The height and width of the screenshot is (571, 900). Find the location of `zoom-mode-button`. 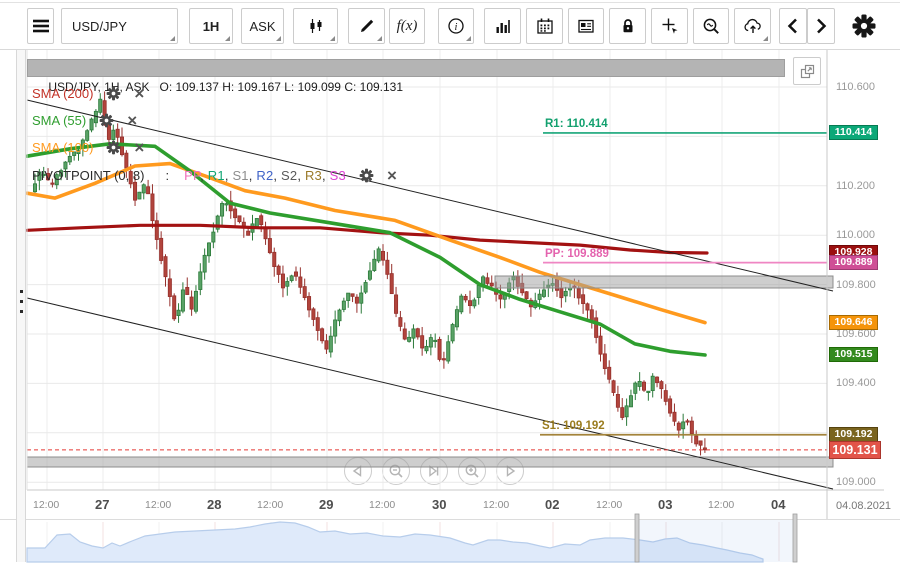

zoom-mode-button is located at coordinates (711, 26).